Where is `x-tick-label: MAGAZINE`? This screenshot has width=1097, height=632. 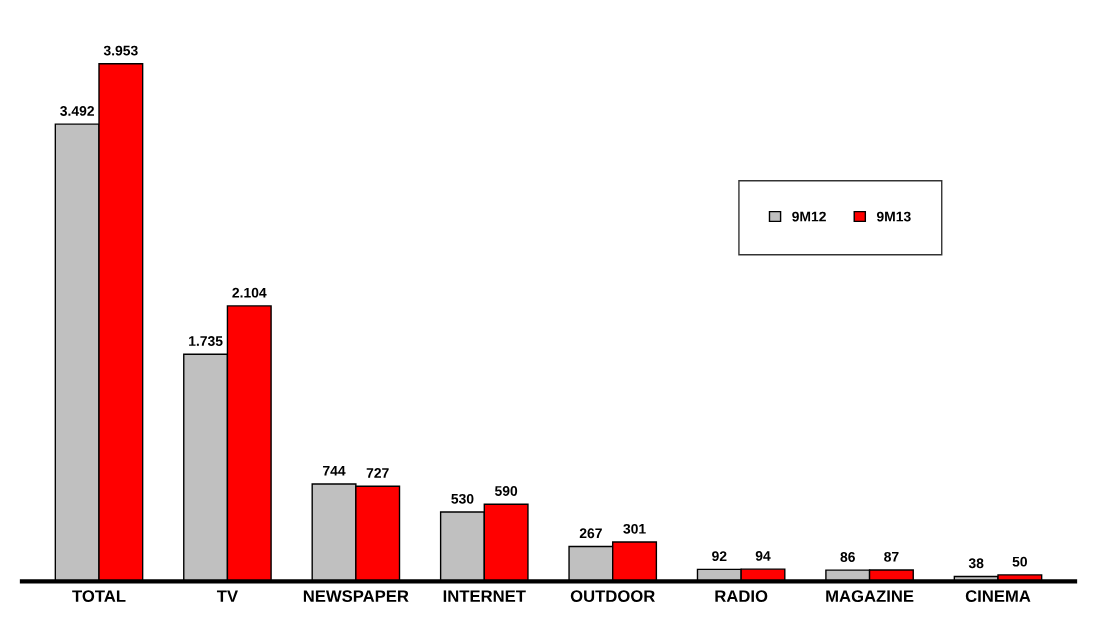 x-tick-label: MAGAZINE is located at coordinates (870, 596).